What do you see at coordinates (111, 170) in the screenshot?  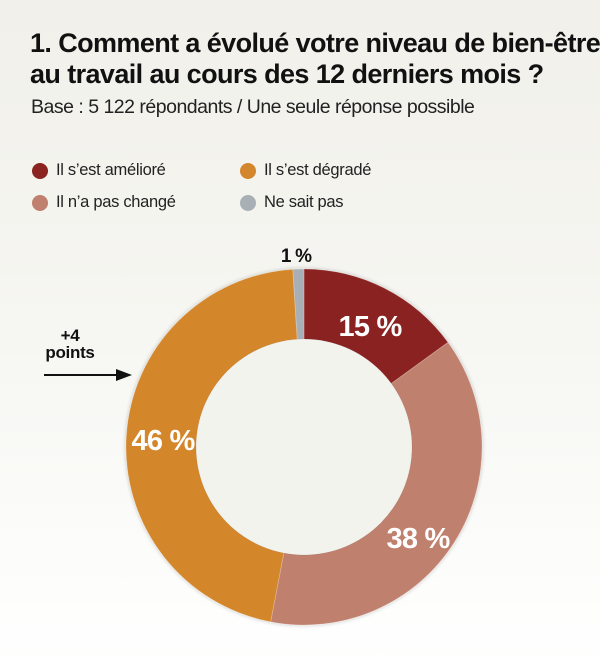 I see `legend-label: Il s’est amélioré` at bounding box center [111, 170].